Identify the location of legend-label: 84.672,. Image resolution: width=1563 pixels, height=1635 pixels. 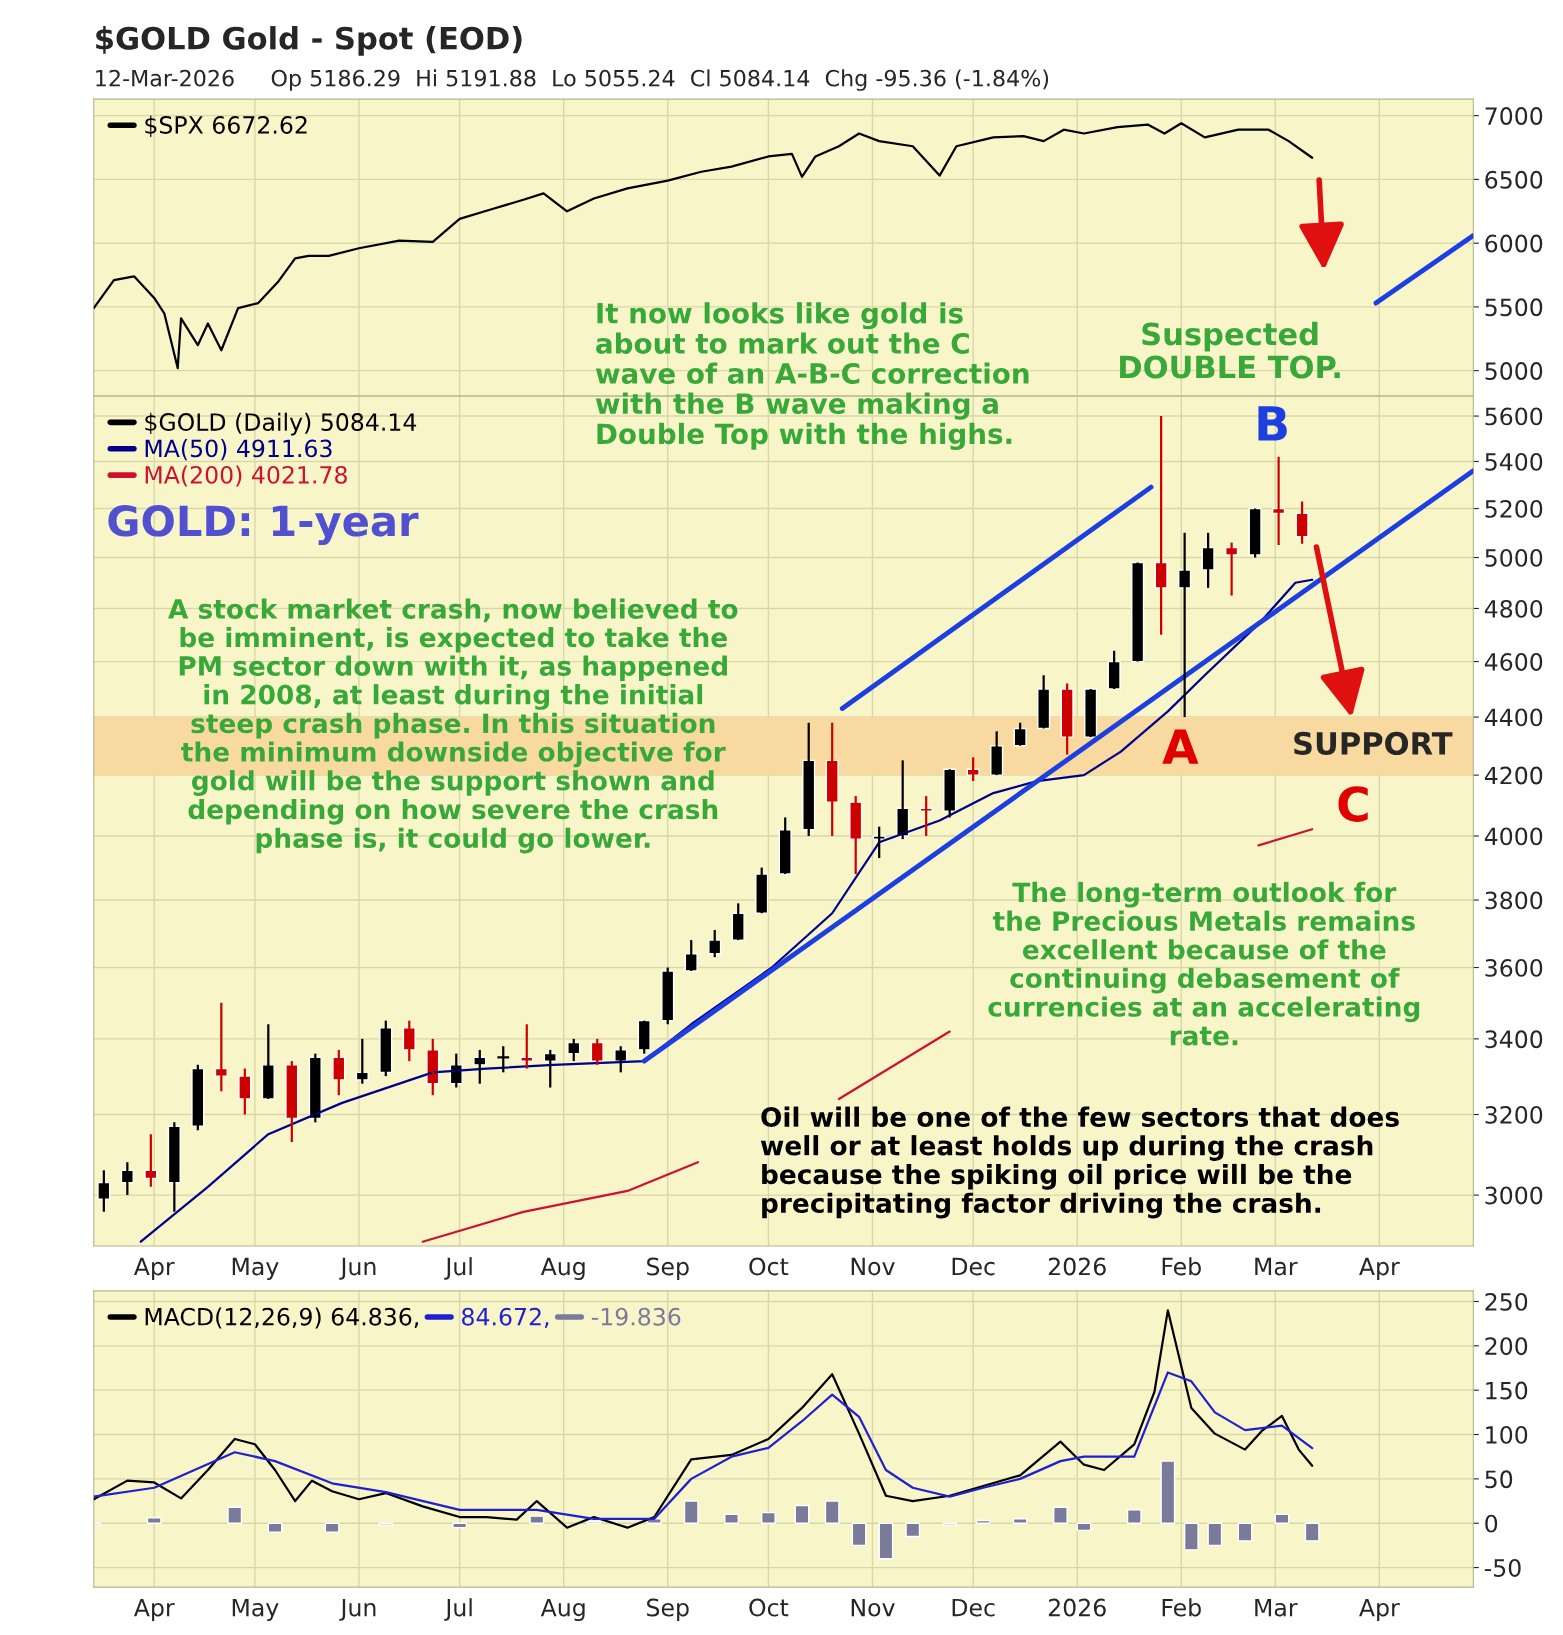
(505, 1318).